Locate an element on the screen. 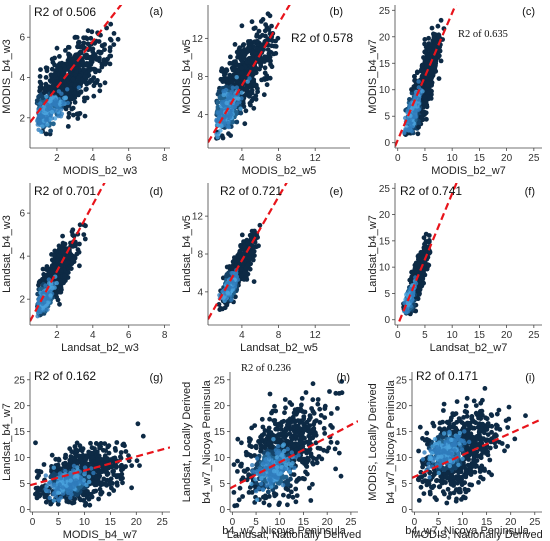 The height and width of the screenshot is (541, 550). y-tick-label: 5 is located at coordinates (387, 117).